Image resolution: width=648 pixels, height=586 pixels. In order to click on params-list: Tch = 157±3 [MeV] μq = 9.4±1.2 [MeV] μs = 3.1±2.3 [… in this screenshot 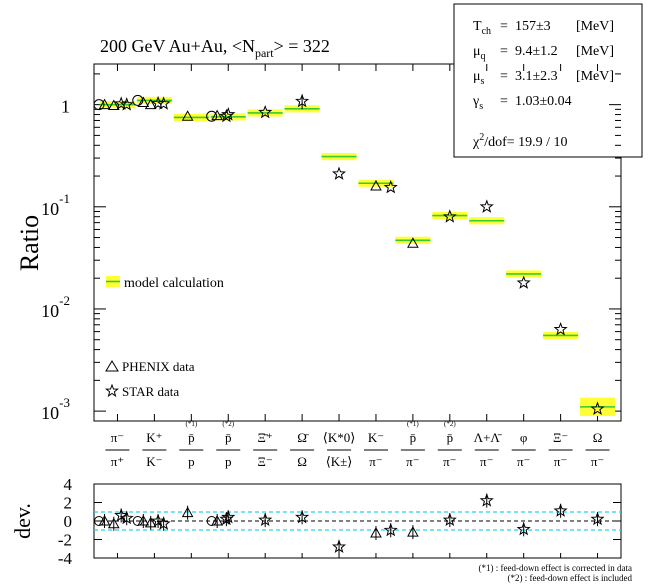, I will do `click(543, 65)`.